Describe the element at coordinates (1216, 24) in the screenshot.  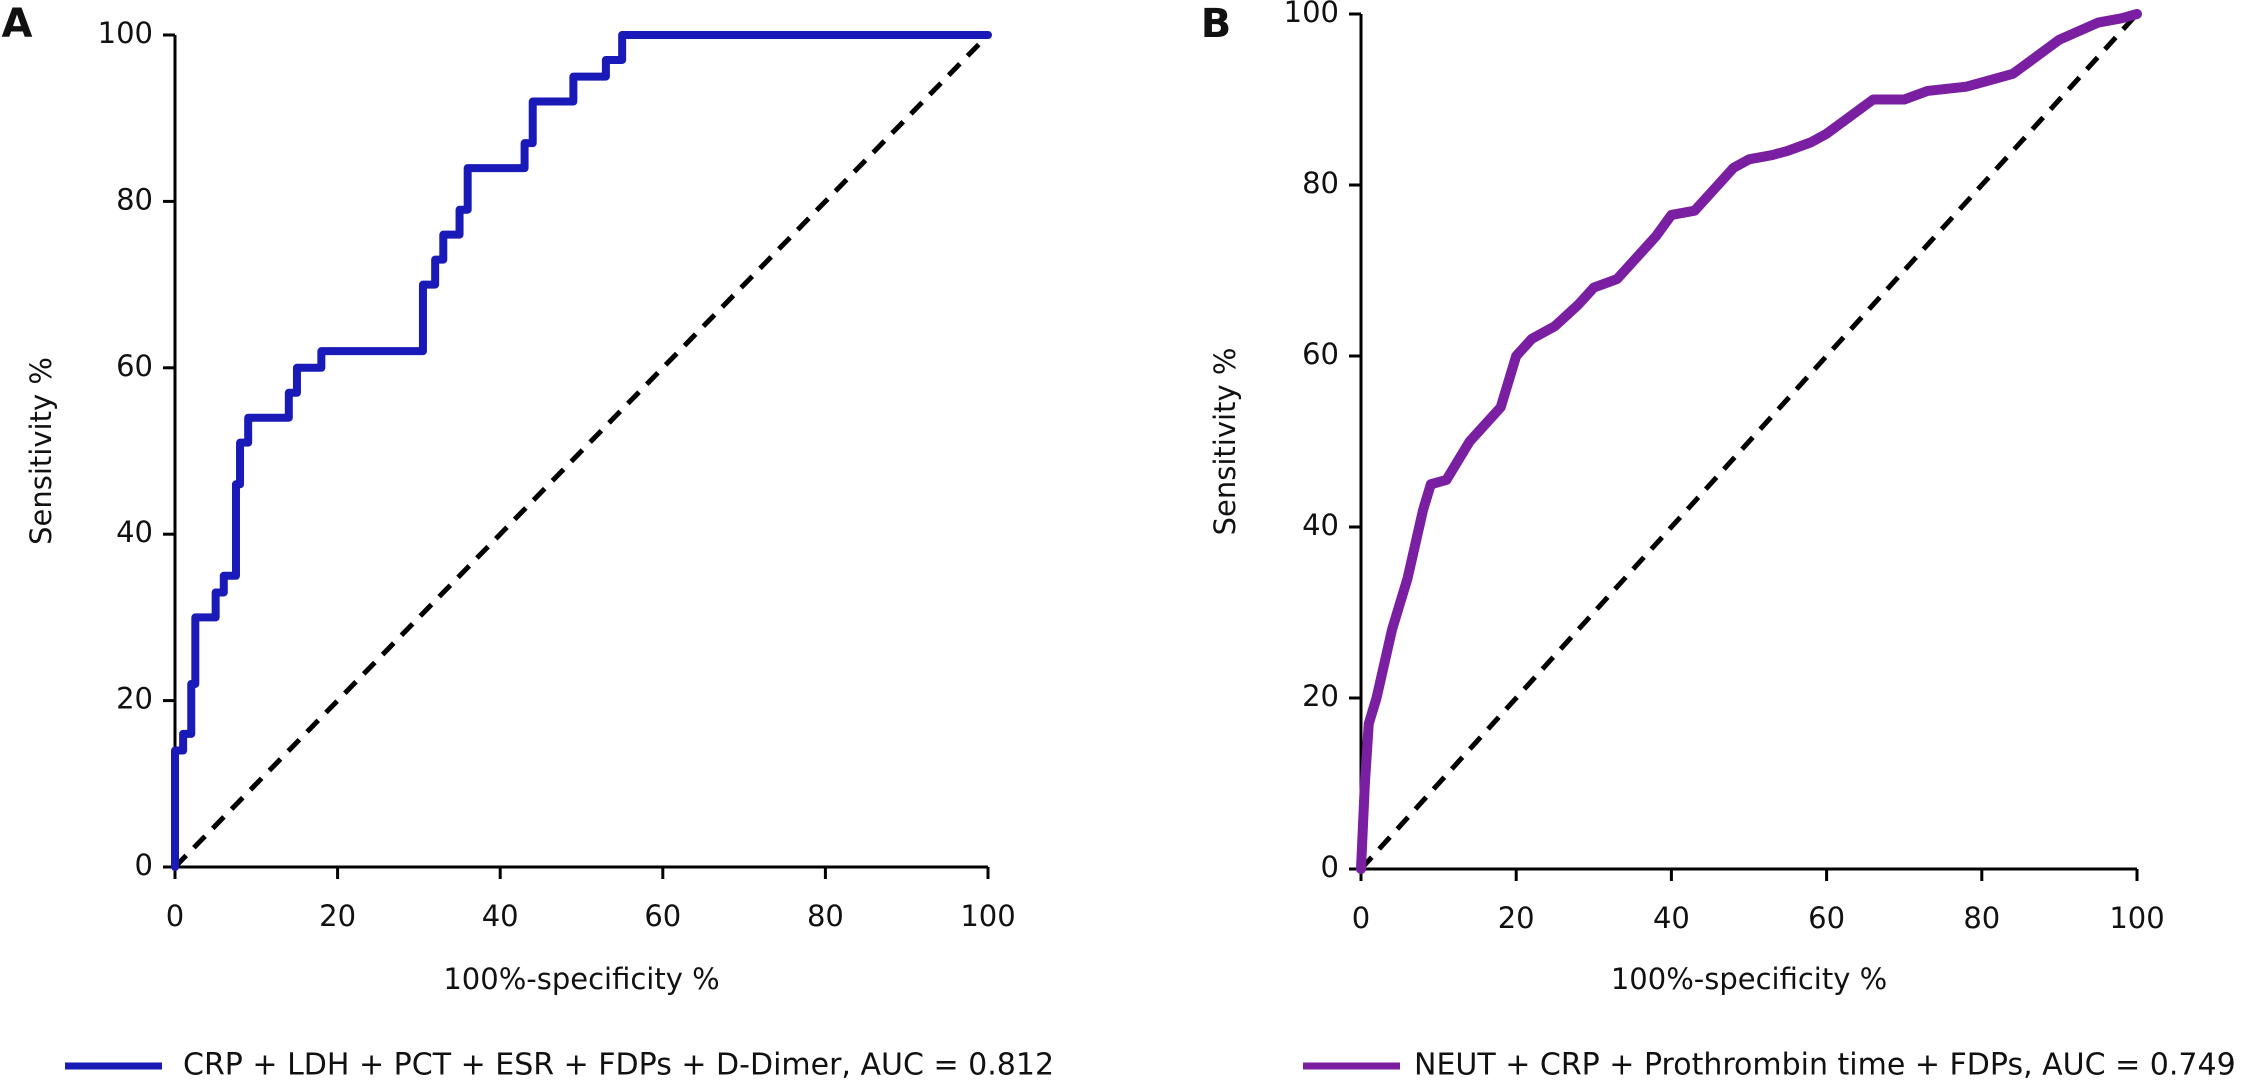
I see `panel-label: B` at that location.